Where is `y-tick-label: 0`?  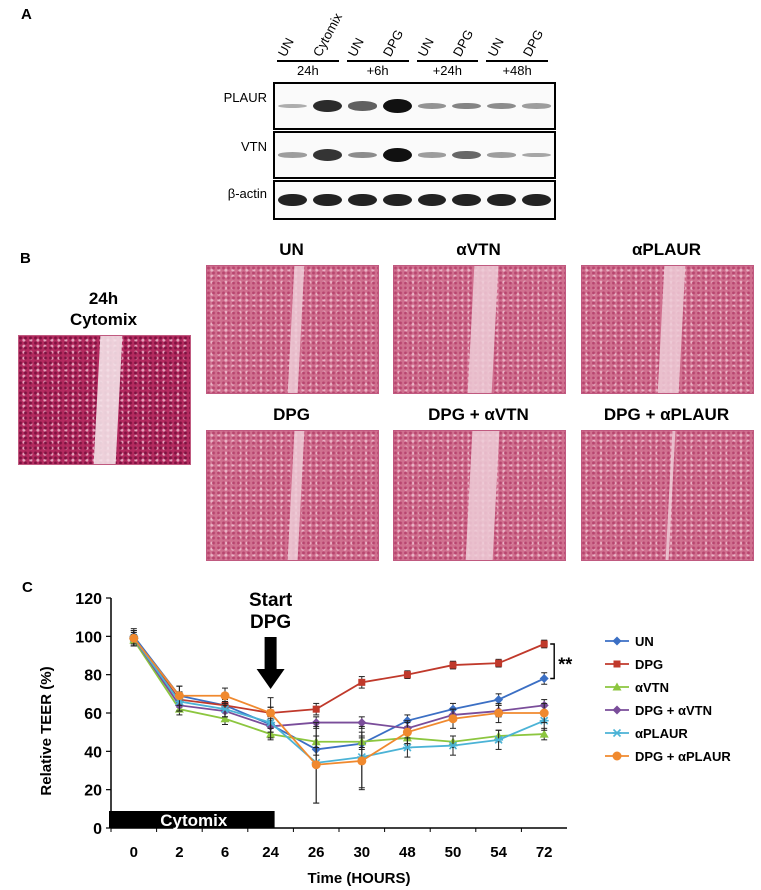 y-tick-label: 0 is located at coordinates (97, 829).